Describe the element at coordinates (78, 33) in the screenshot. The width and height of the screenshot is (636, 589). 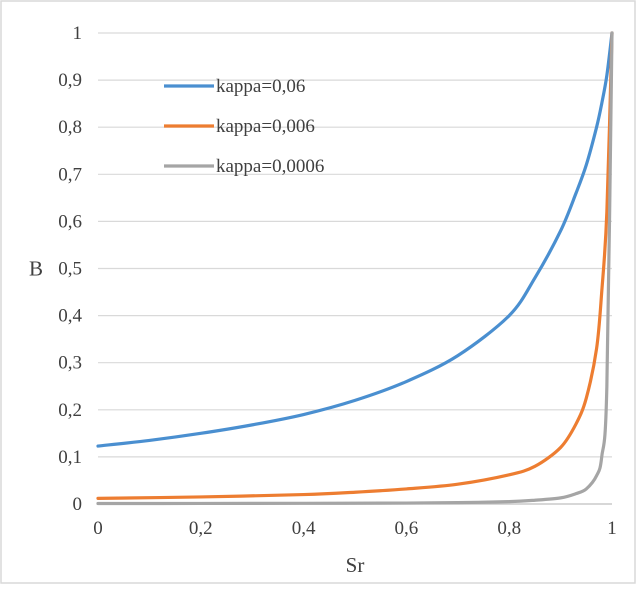
I see `y-tick-label: 1` at that location.